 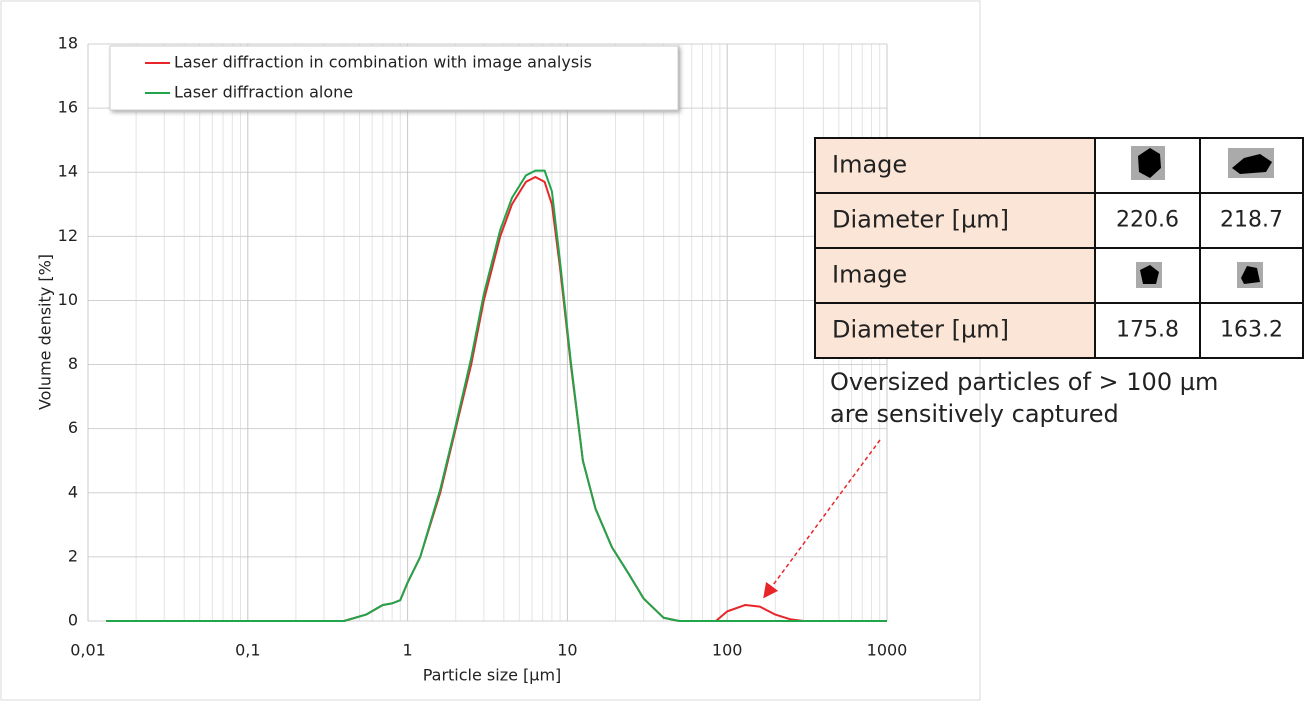 What do you see at coordinates (1147, 330) in the screenshot?
I see `cell-value: 175.8` at bounding box center [1147, 330].